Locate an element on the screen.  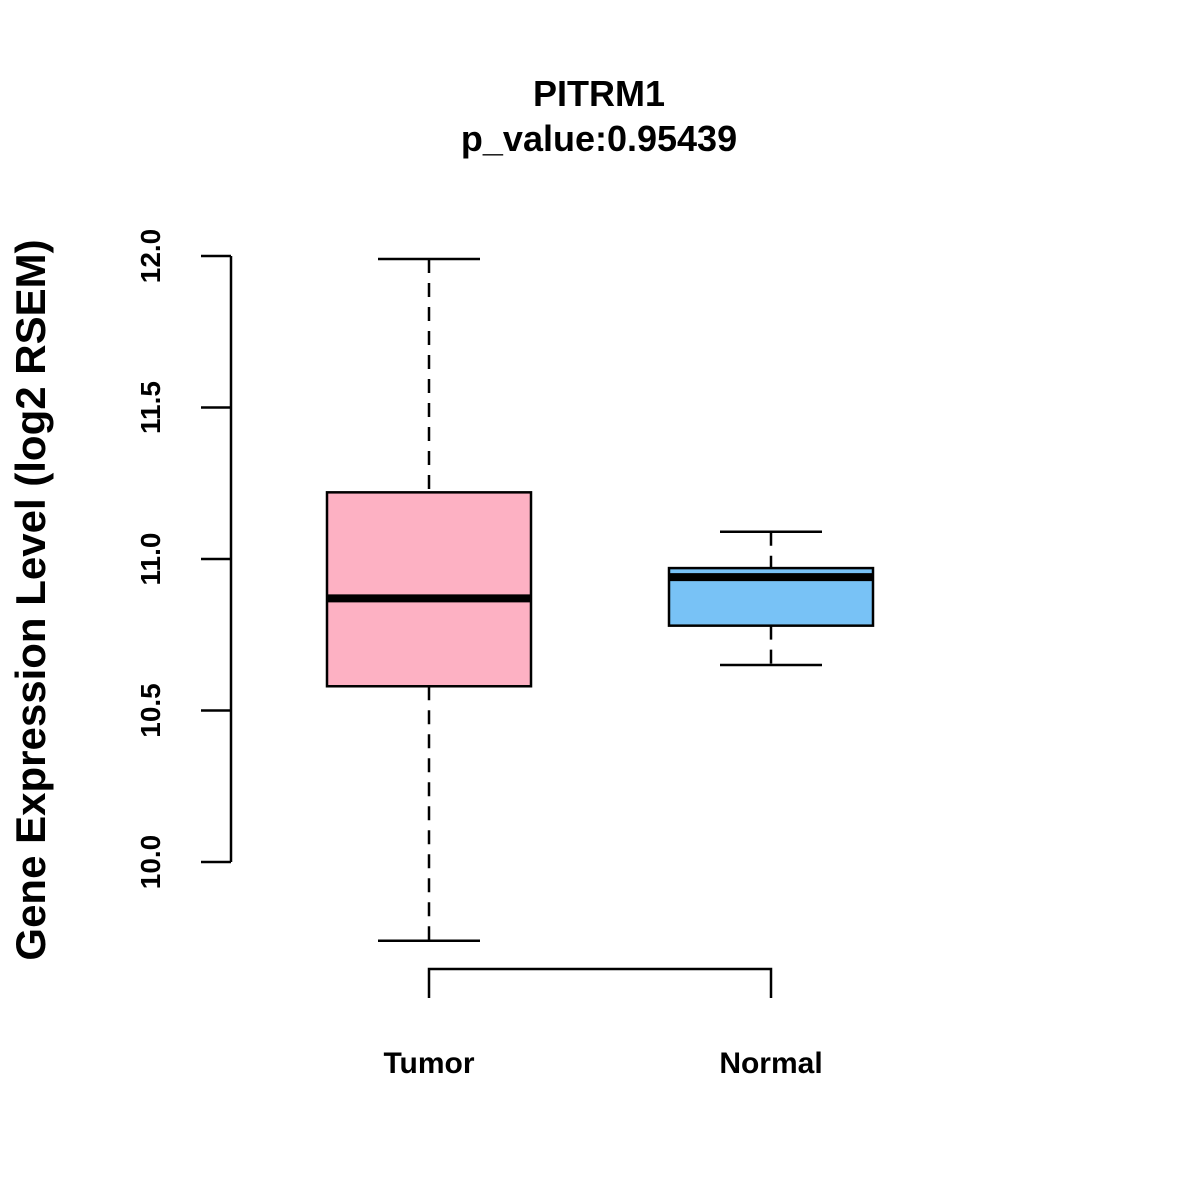
box-tumor is located at coordinates (429, 600).